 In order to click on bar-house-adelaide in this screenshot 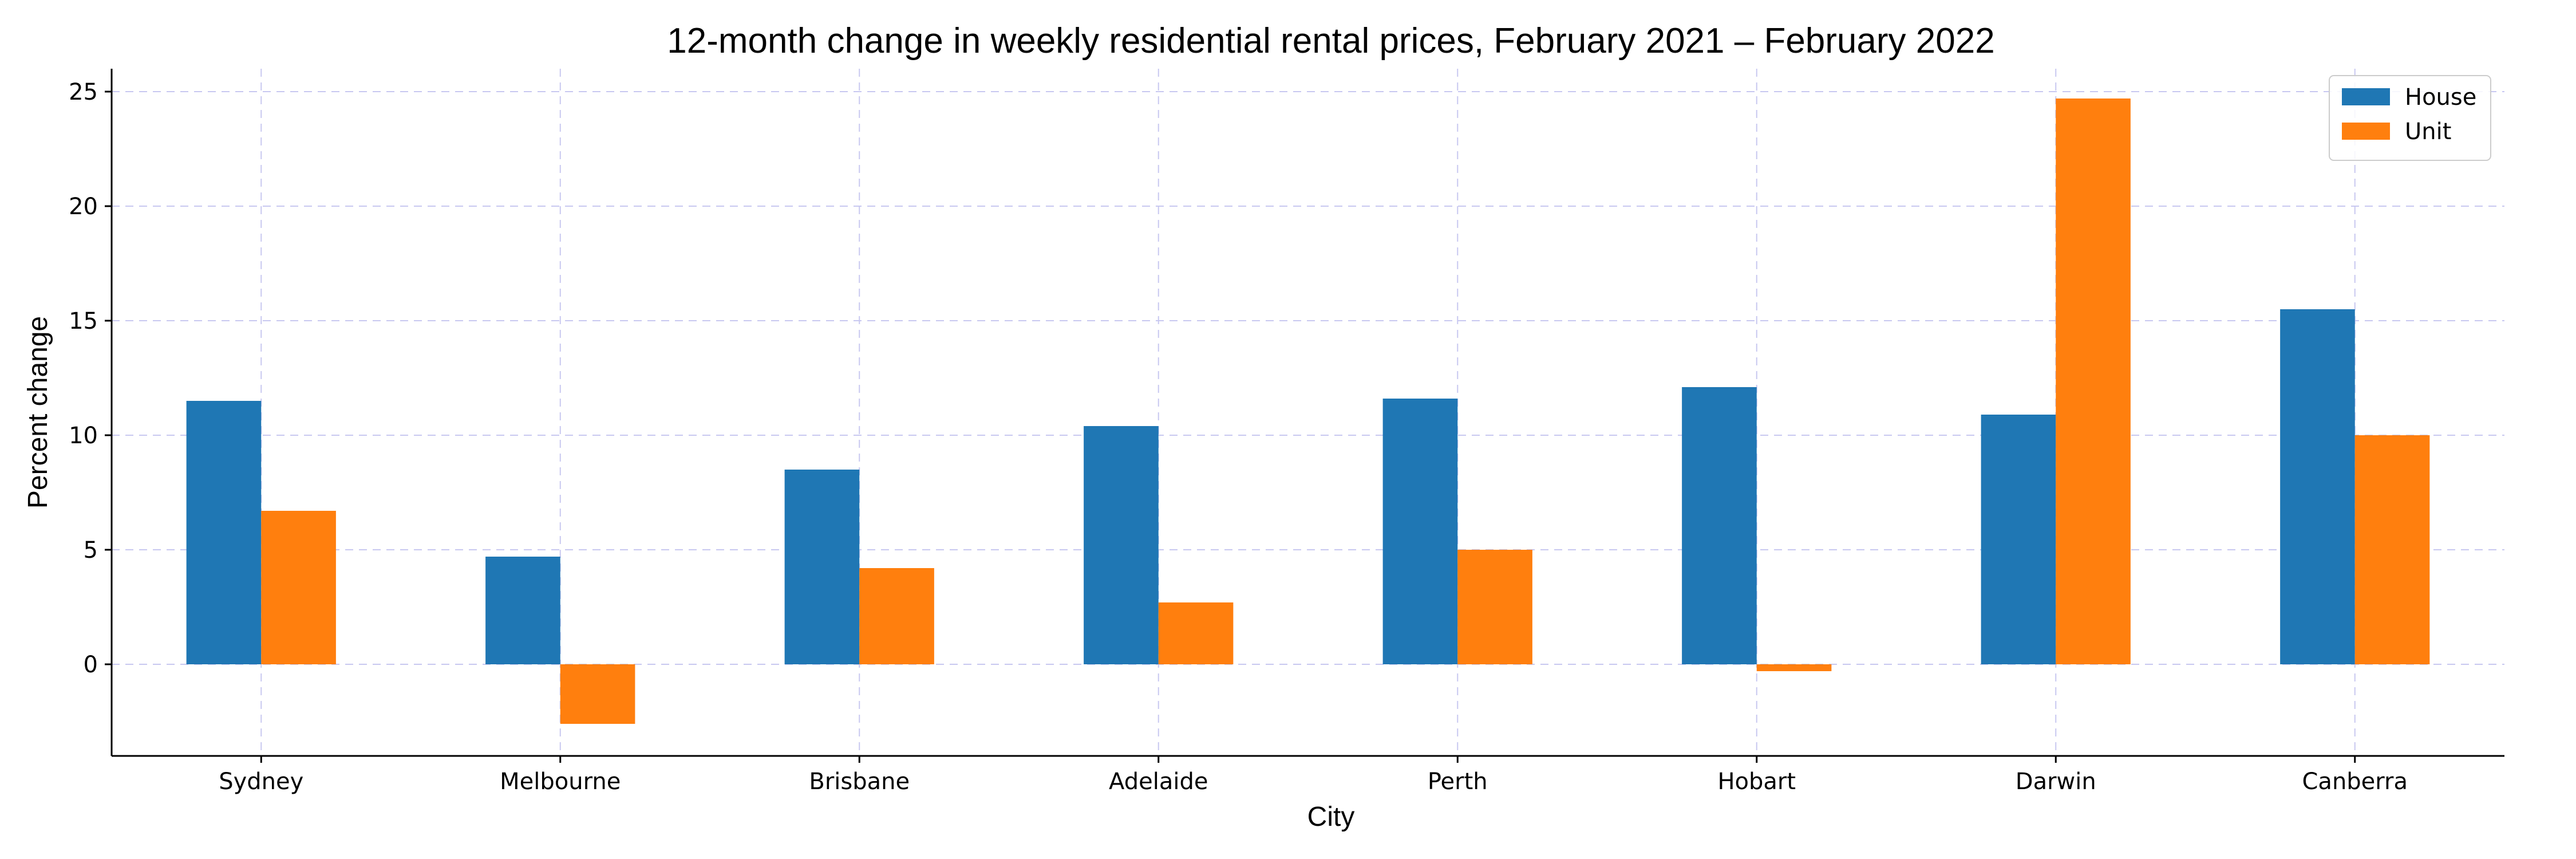, I will do `click(1121, 545)`.